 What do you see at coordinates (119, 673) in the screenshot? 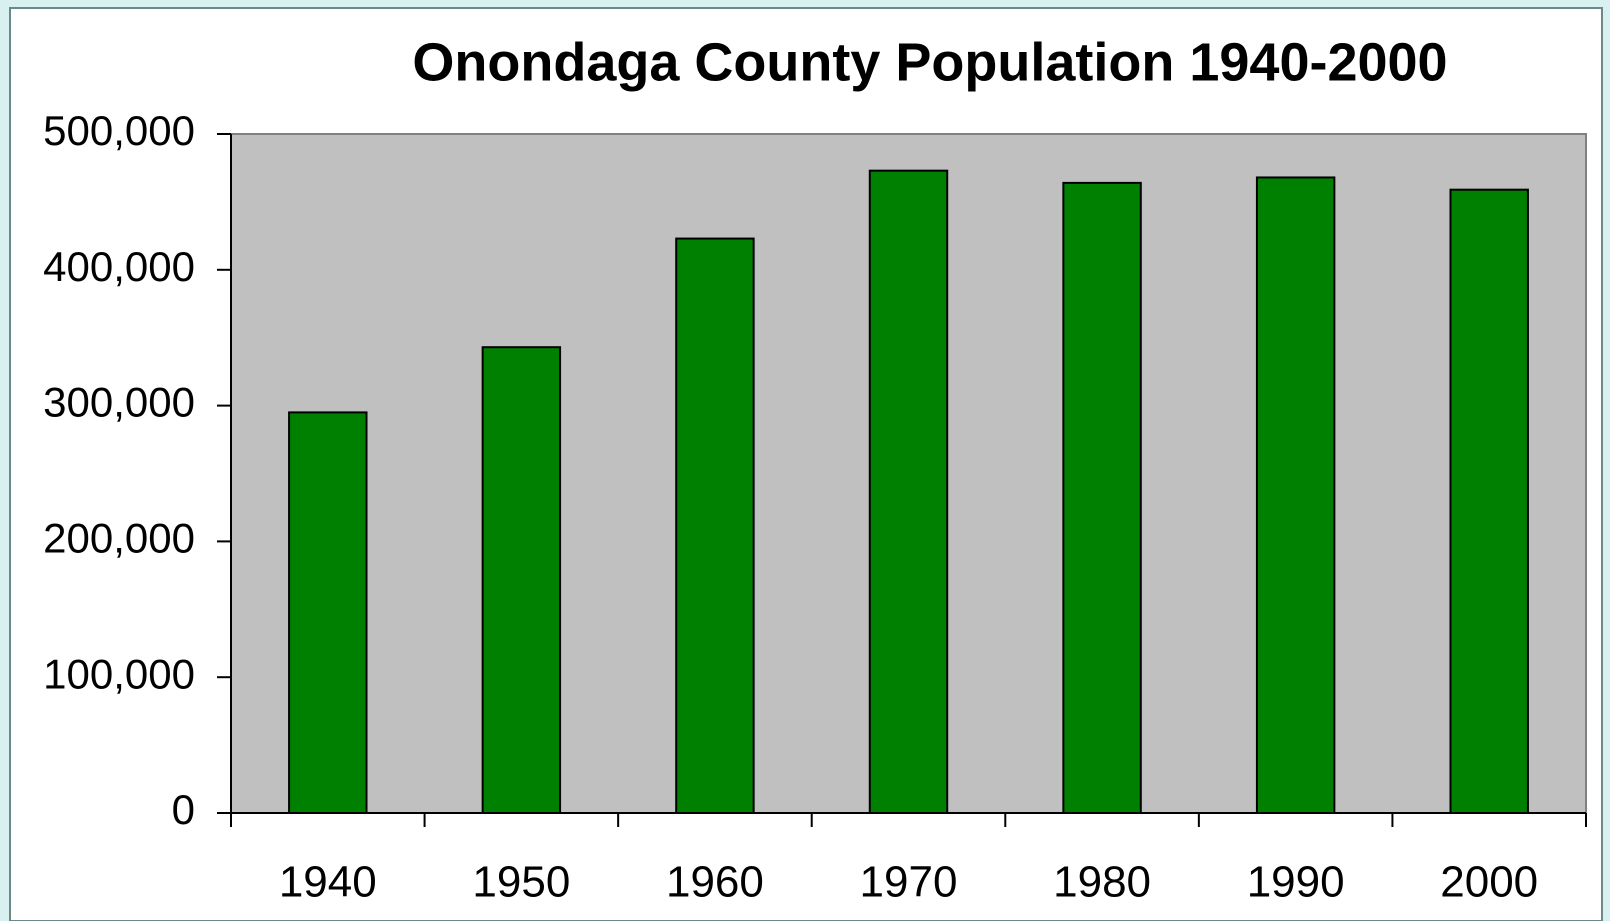
I see `y-tick-label: 100,000` at bounding box center [119, 673].